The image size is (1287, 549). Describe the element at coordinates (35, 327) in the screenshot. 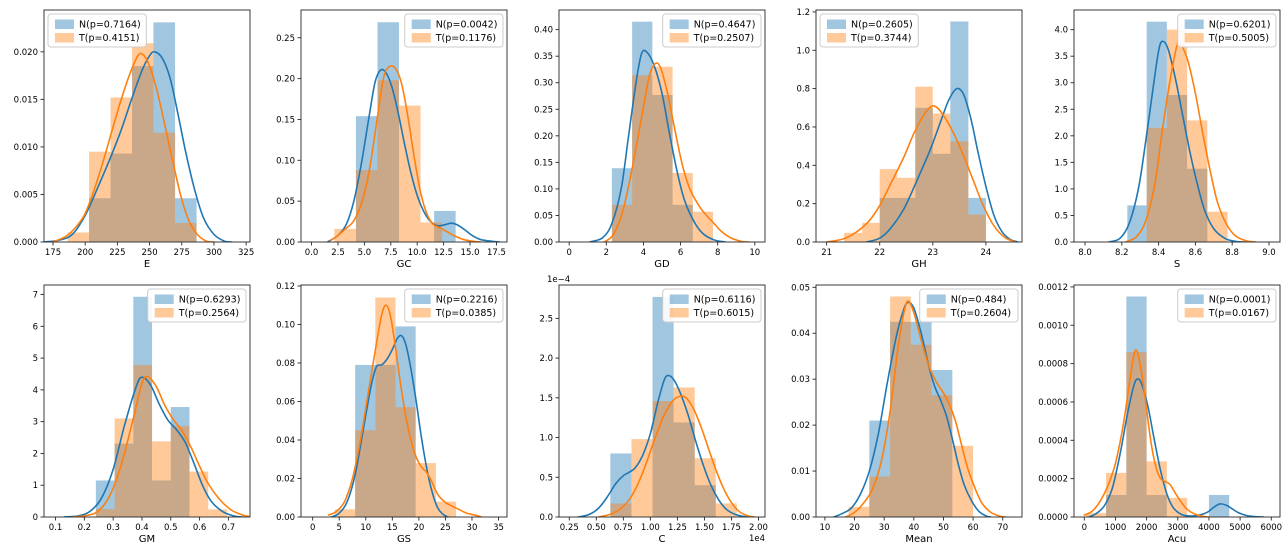

I see `y-tick-label: 6` at that location.